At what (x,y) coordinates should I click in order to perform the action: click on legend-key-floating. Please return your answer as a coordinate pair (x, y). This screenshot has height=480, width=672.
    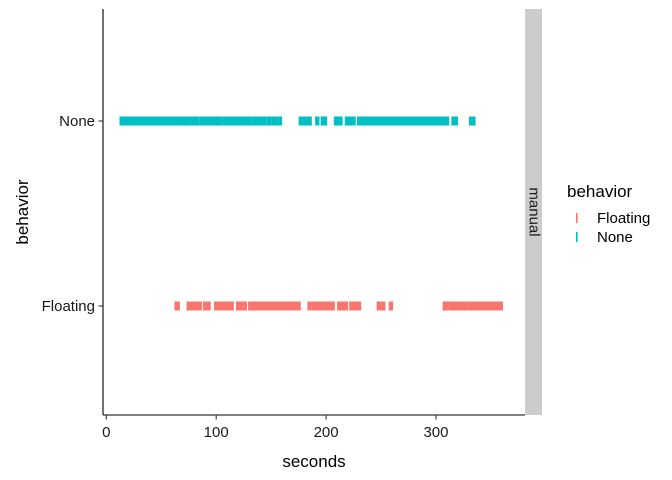
    Looking at the image, I should click on (577, 218).